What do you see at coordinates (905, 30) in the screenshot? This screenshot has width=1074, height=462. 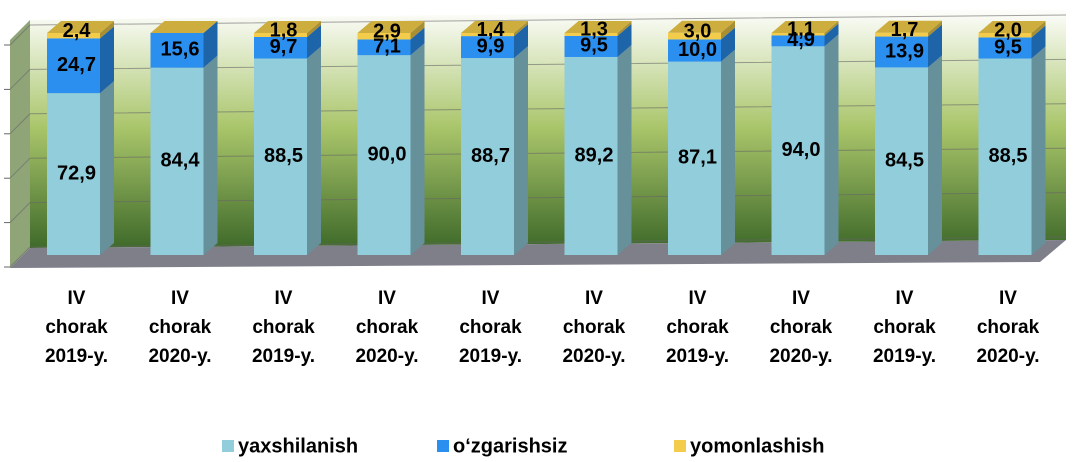 I see `value-label: 1,7` at bounding box center [905, 30].